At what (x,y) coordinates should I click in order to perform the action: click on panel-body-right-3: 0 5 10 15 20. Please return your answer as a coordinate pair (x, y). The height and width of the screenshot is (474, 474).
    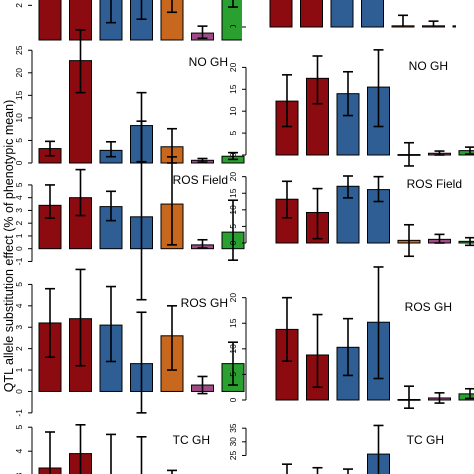
    Looking at the image, I should click on (351, 215).